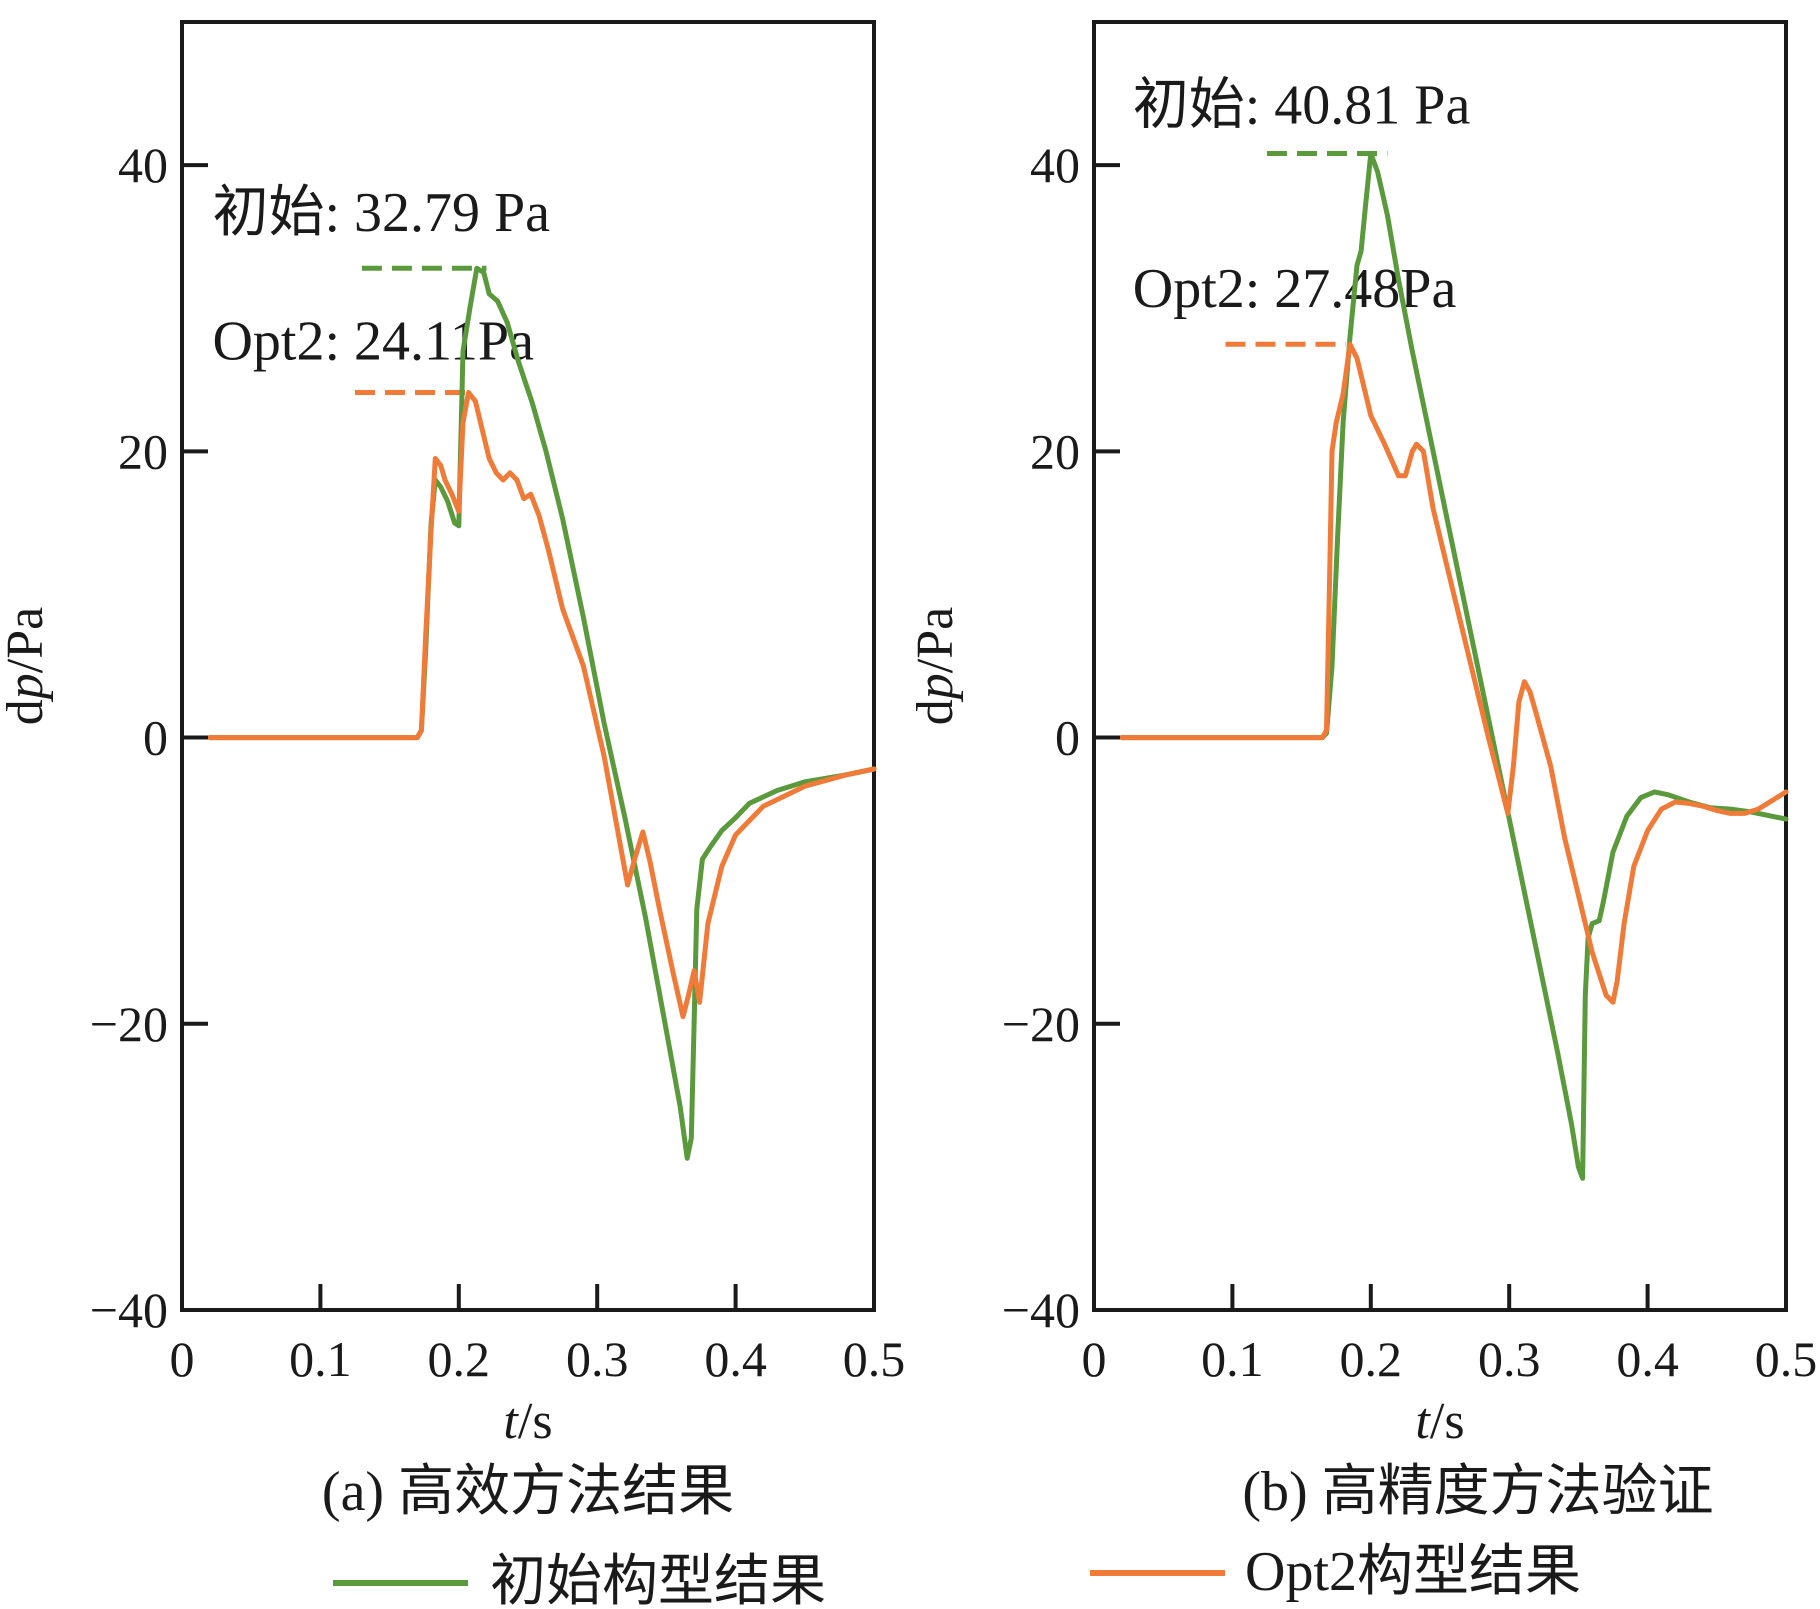 This screenshot has height=1609, width=1820. Describe the element at coordinates (1413, 1572) in the screenshot. I see `legend-opt2-label: Opt2构型结果` at that location.